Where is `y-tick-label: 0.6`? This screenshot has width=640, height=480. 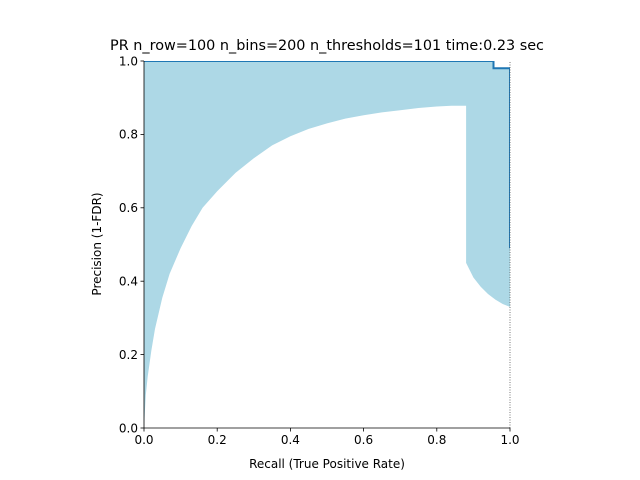 y-tick-label: 0.6 is located at coordinates (128, 208).